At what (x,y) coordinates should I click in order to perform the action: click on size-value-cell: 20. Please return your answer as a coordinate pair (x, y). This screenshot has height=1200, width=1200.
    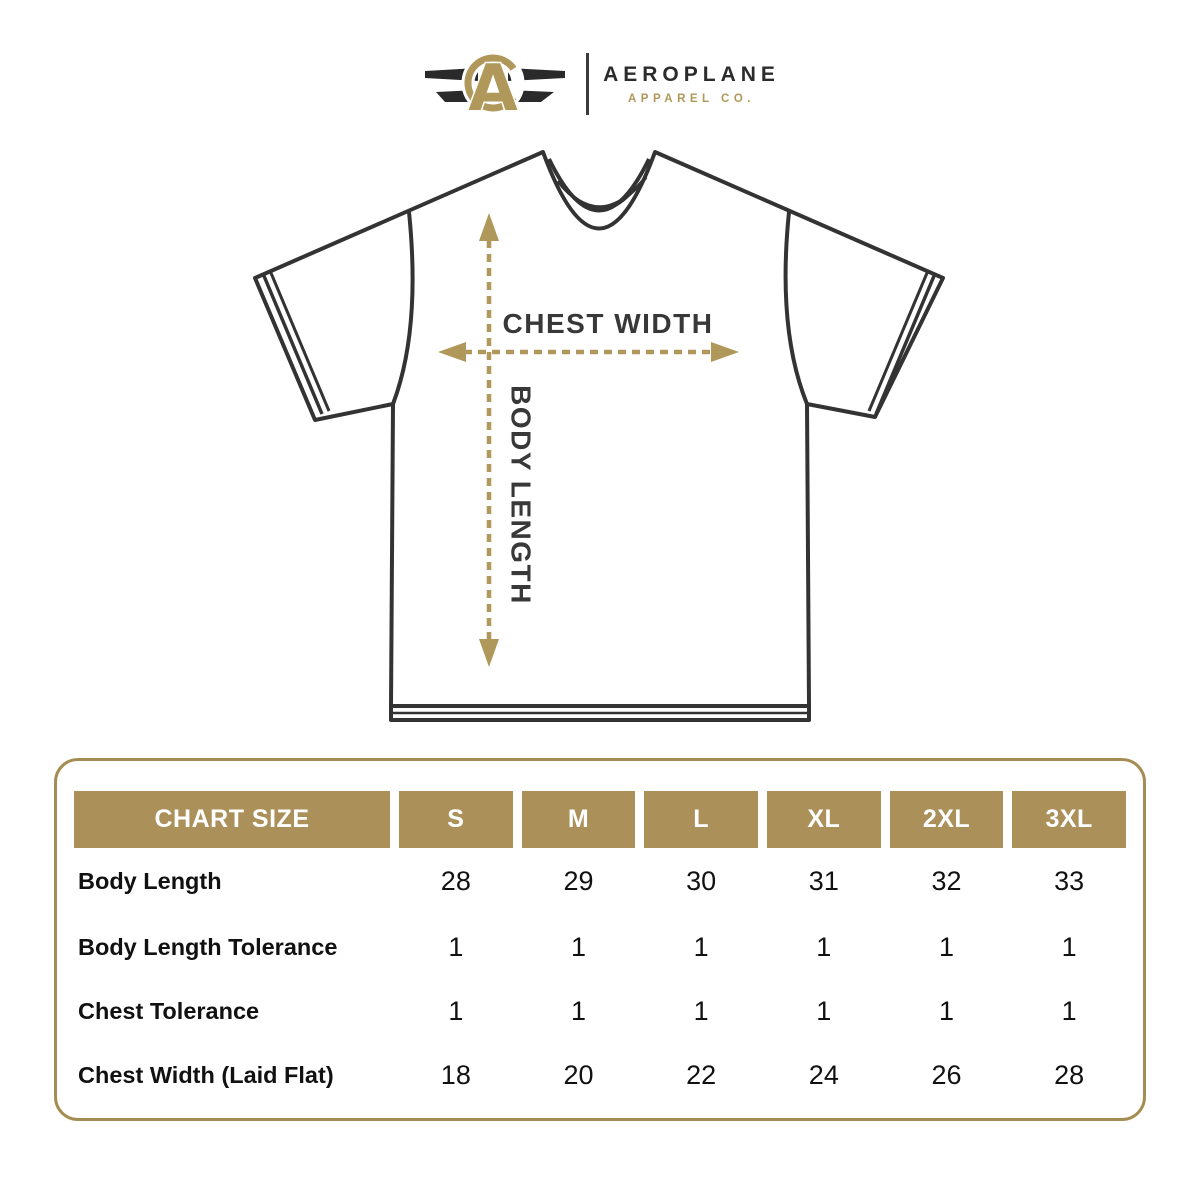
    Looking at the image, I should click on (578, 1074).